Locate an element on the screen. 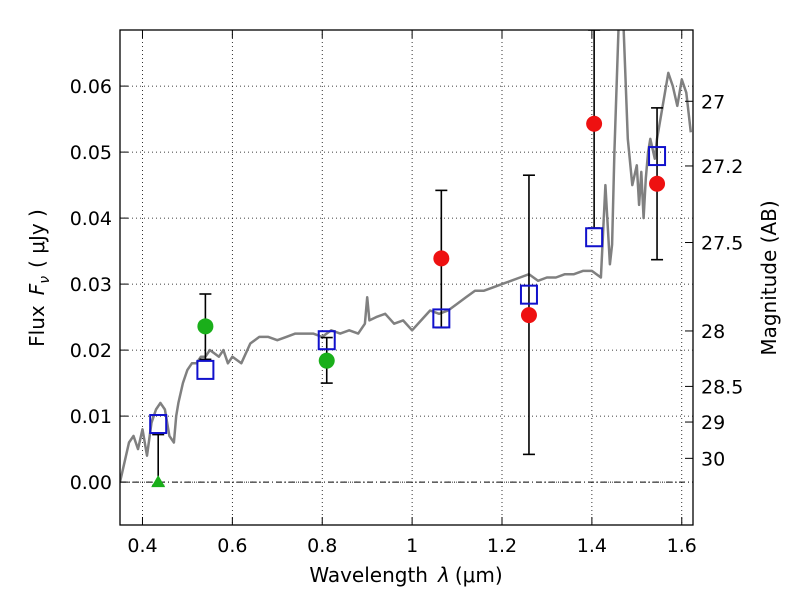 The height and width of the screenshot is (600, 800). green-triangle is located at coordinates (158, 481).